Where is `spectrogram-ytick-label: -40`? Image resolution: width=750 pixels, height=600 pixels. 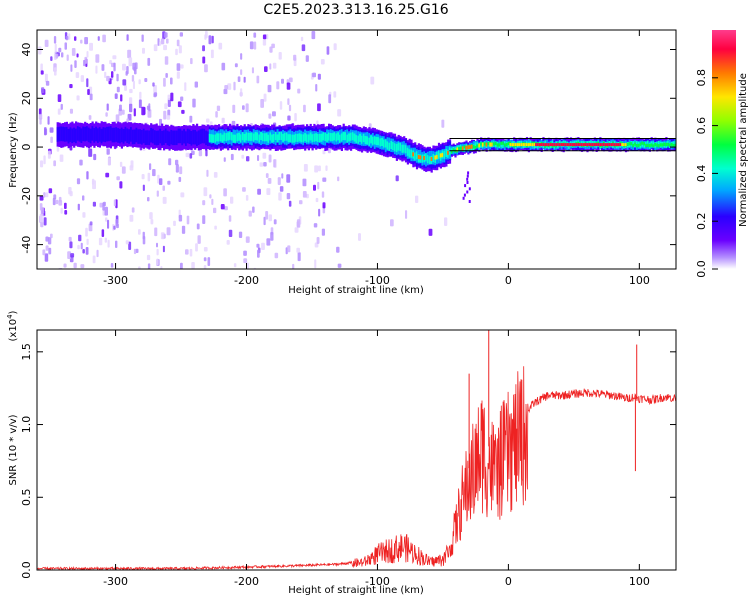 spectrogram-ytick-label: -40 is located at coordinates (26, 245).